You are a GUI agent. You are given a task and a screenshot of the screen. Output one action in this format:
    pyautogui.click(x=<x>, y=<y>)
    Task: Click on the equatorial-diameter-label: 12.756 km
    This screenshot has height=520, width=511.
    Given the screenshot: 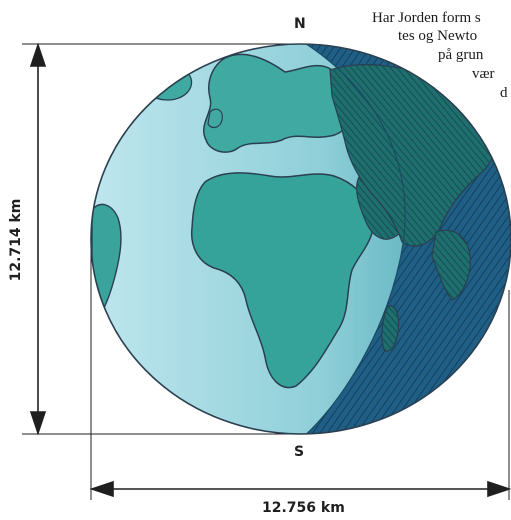 What is the action you would take?
    pyautogui.click(x=303, y=508)
    